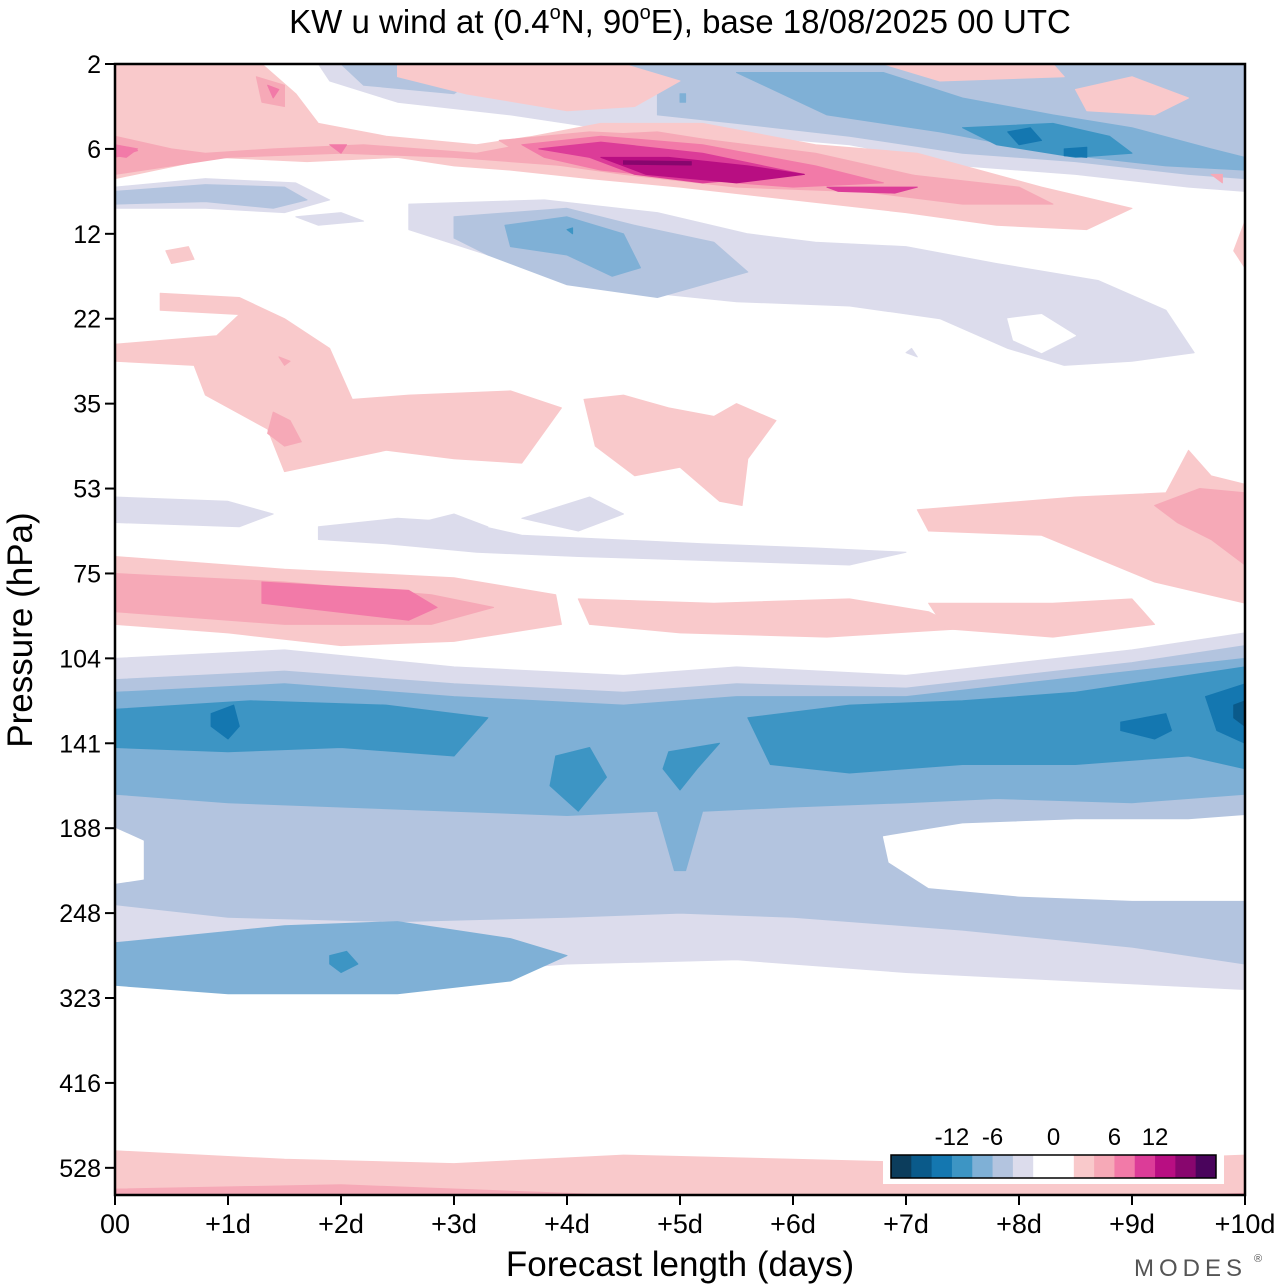 The height and width of the screenshot is (1286, 1280). I want to click on colorbar-label: 0, so click(1053, 1137).